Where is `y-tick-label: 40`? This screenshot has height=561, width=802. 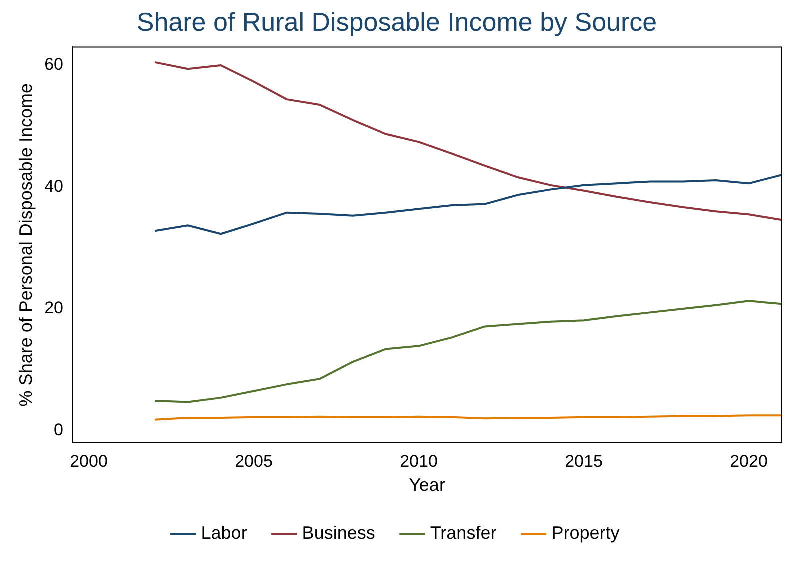
y-tick-label: 40 is located at coordinates (54, 186).